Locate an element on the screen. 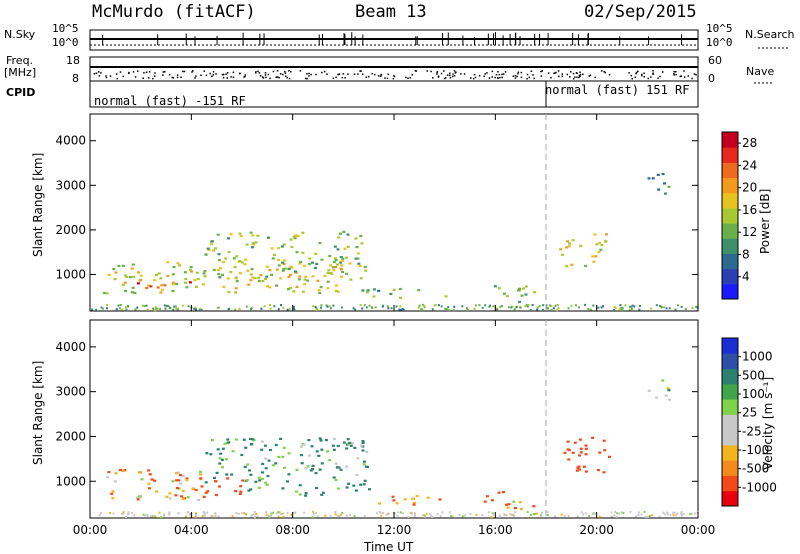  power-ytick-label: 1000 is located at coordinates (70, 274).